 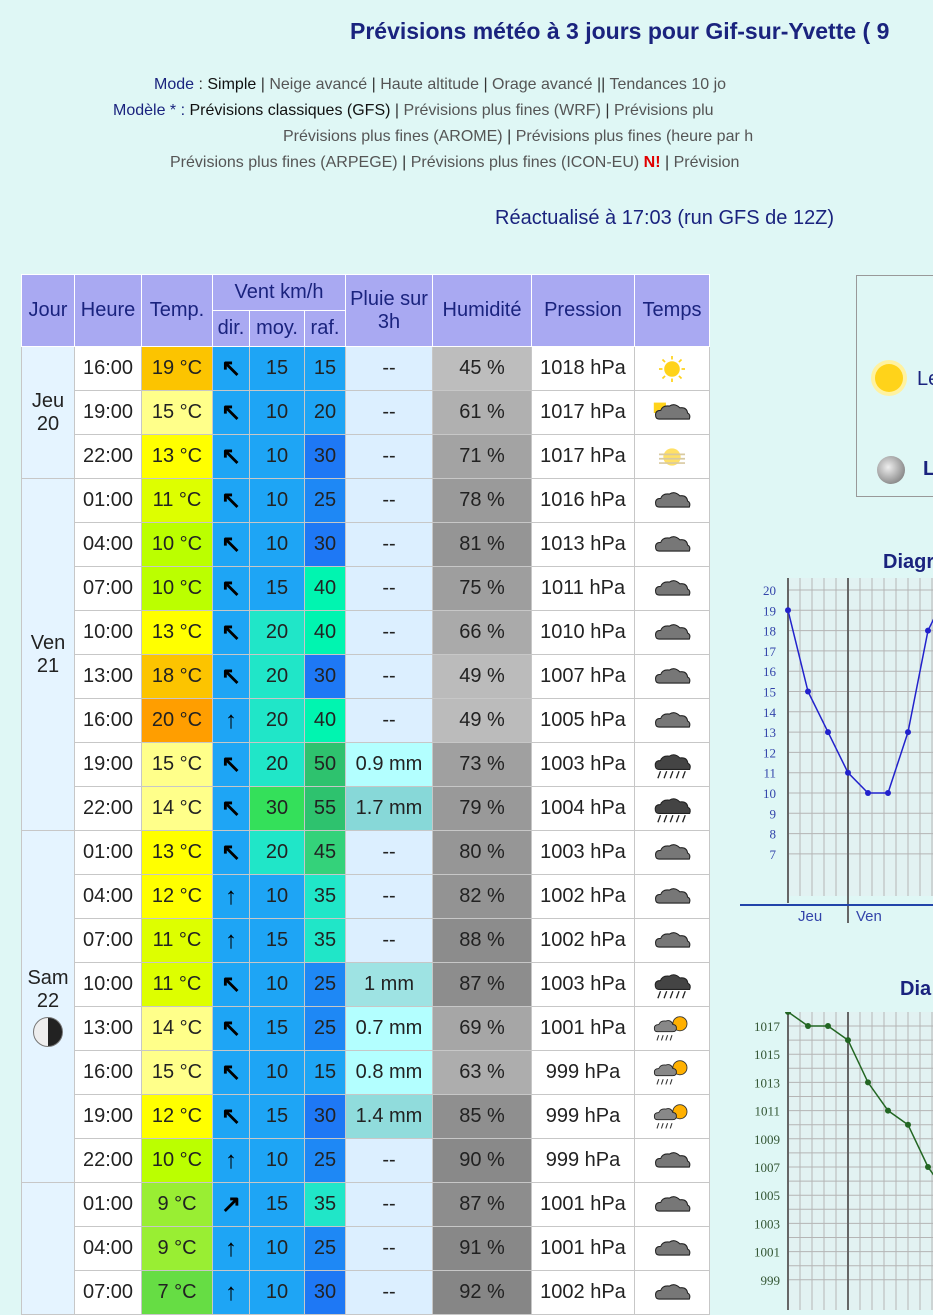 What do you see at coordinates (843, 1161) in the screenshot?
I see `pressure-chart: 1017 1015 1013 1011 1009 1007 1005 1003 1001 999` at bounding box center [843, 1161].